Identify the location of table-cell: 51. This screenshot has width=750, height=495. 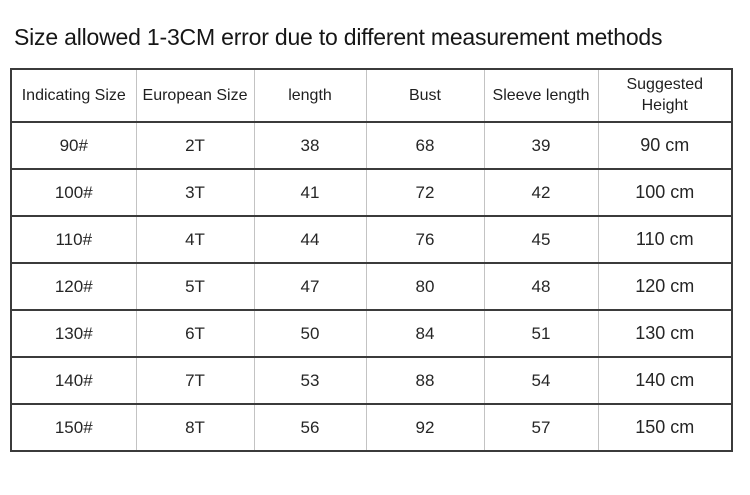
(541, 333).